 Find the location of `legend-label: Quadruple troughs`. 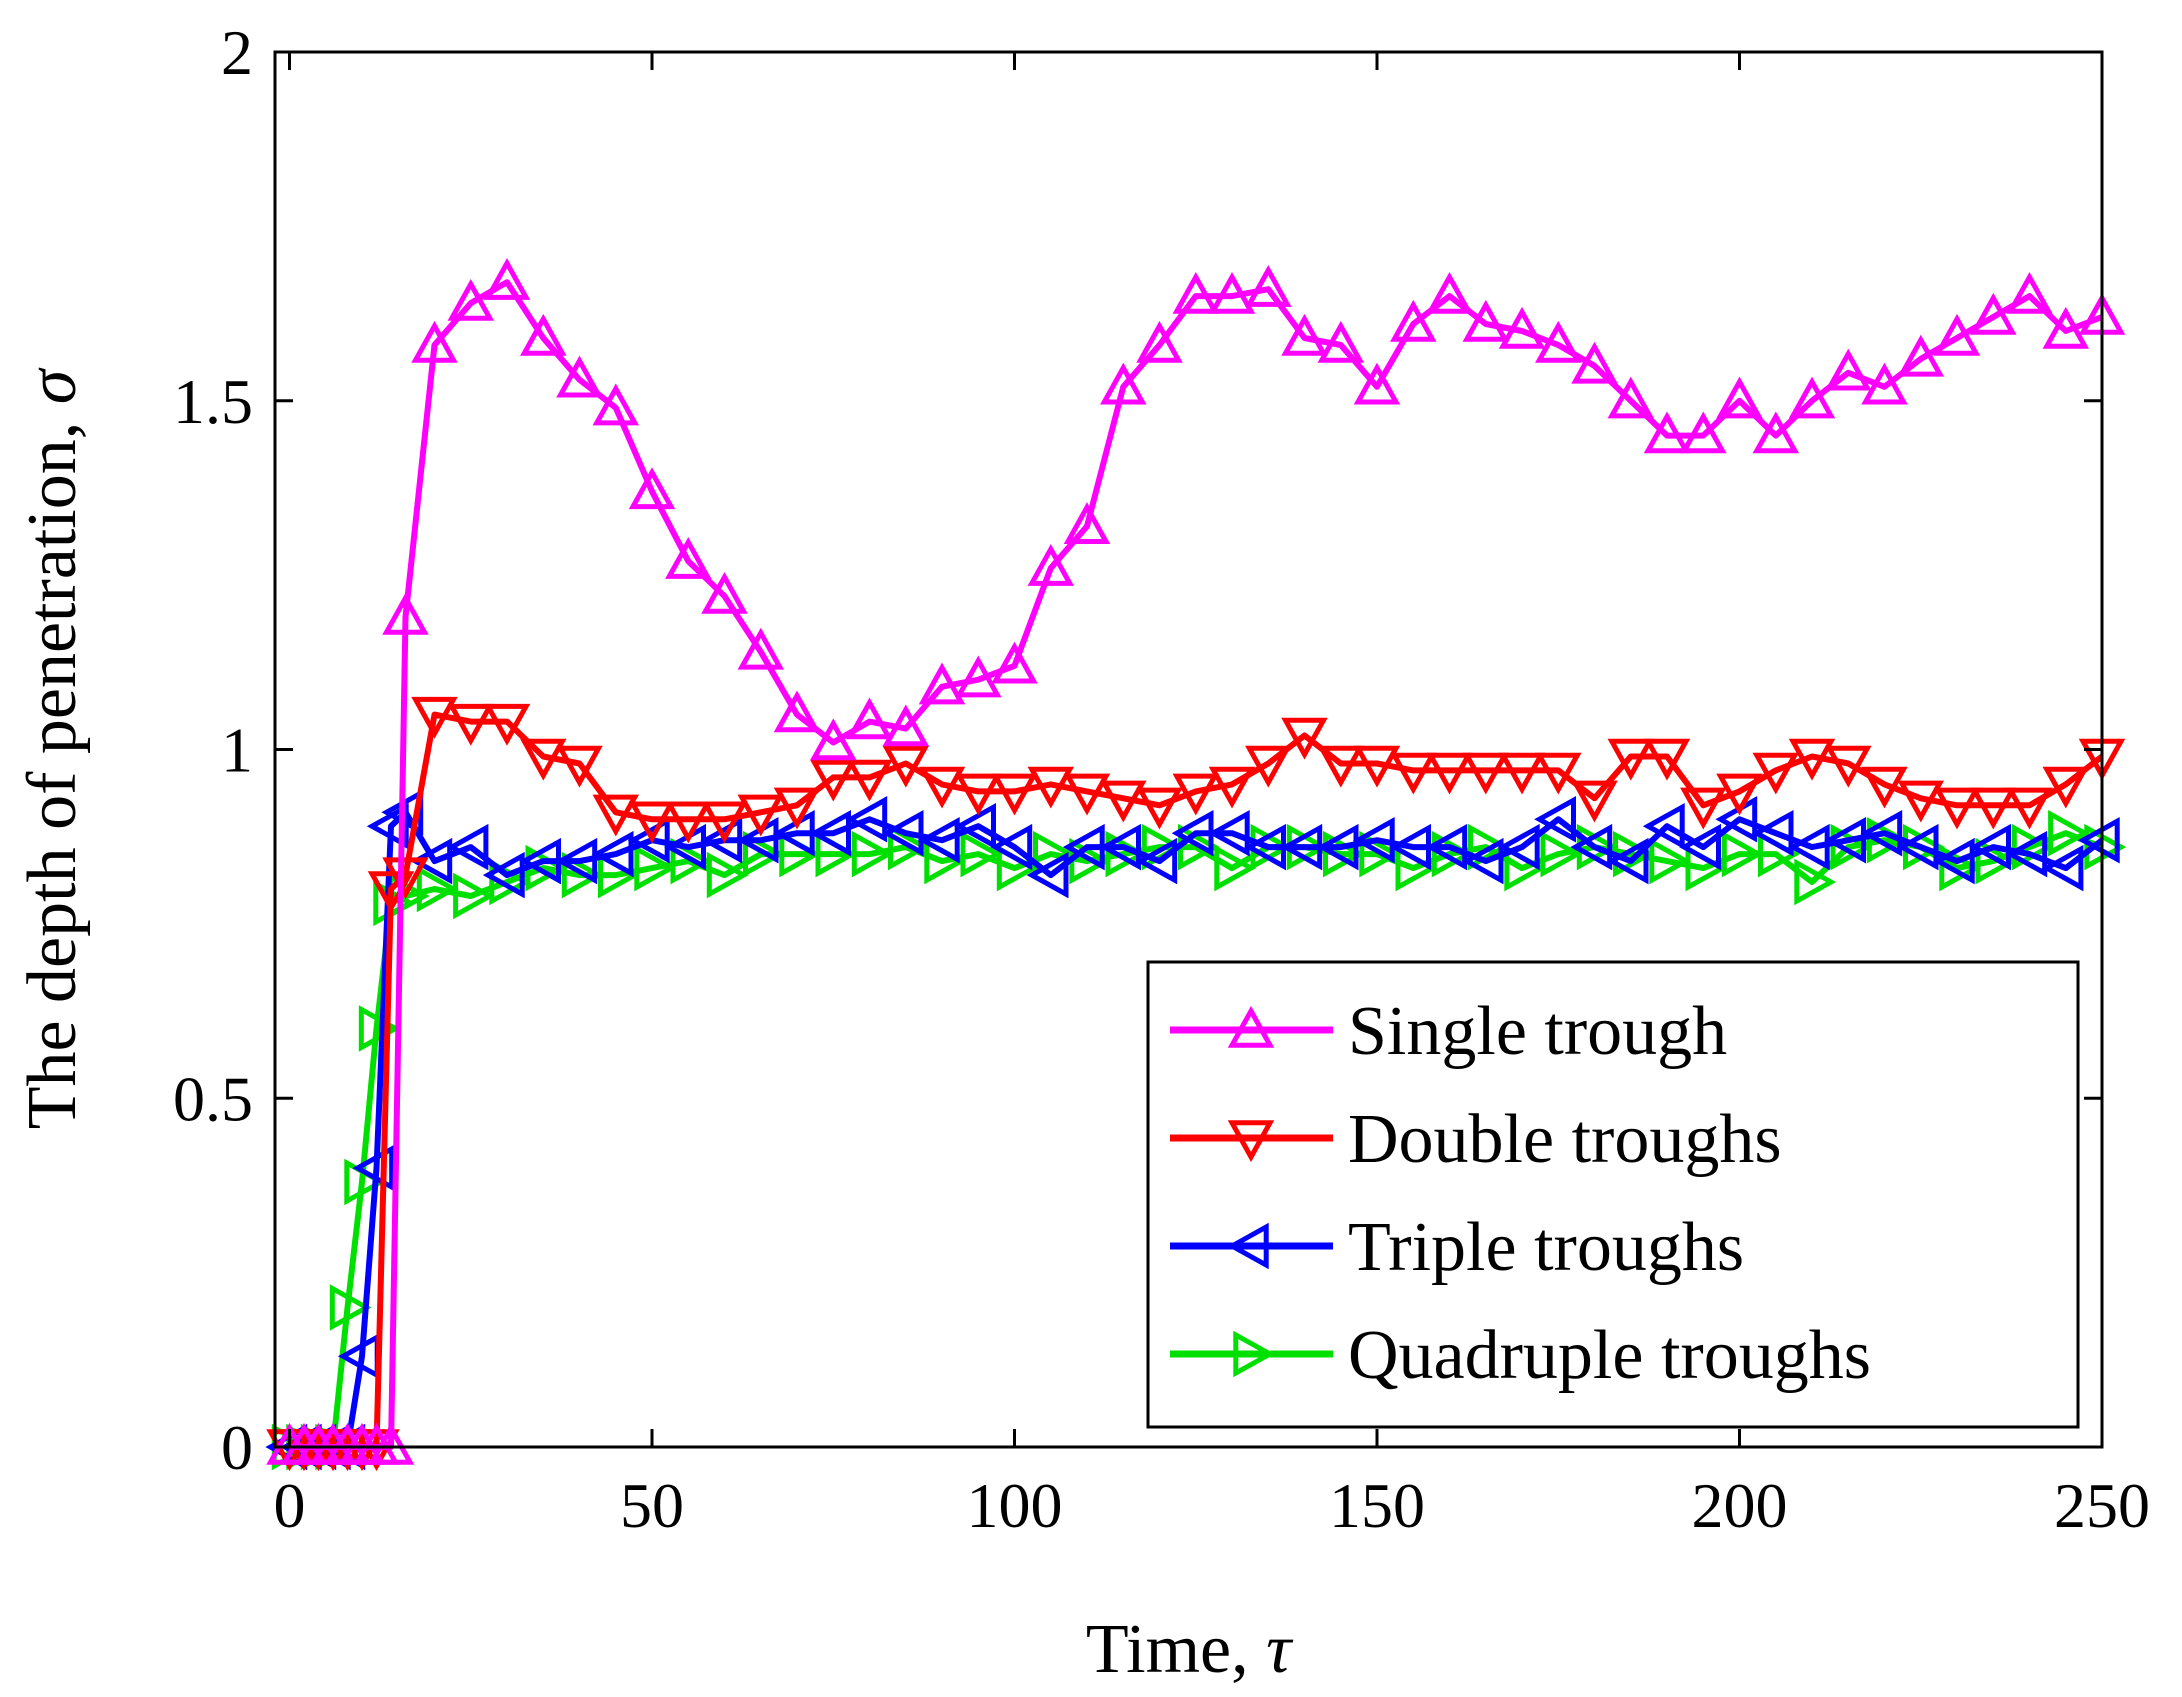

legend-label: Quadruple troughs is located at coordinates (1609, 1355).